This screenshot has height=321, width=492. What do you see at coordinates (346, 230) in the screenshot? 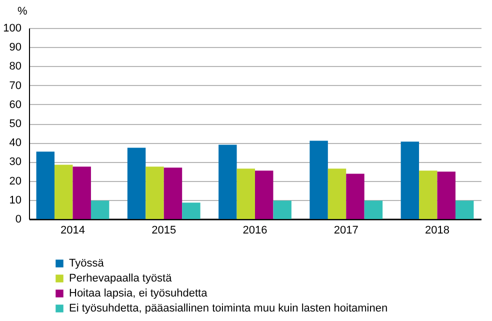
I see `x-tick-label: 2017` at bounding box center [346, 230].